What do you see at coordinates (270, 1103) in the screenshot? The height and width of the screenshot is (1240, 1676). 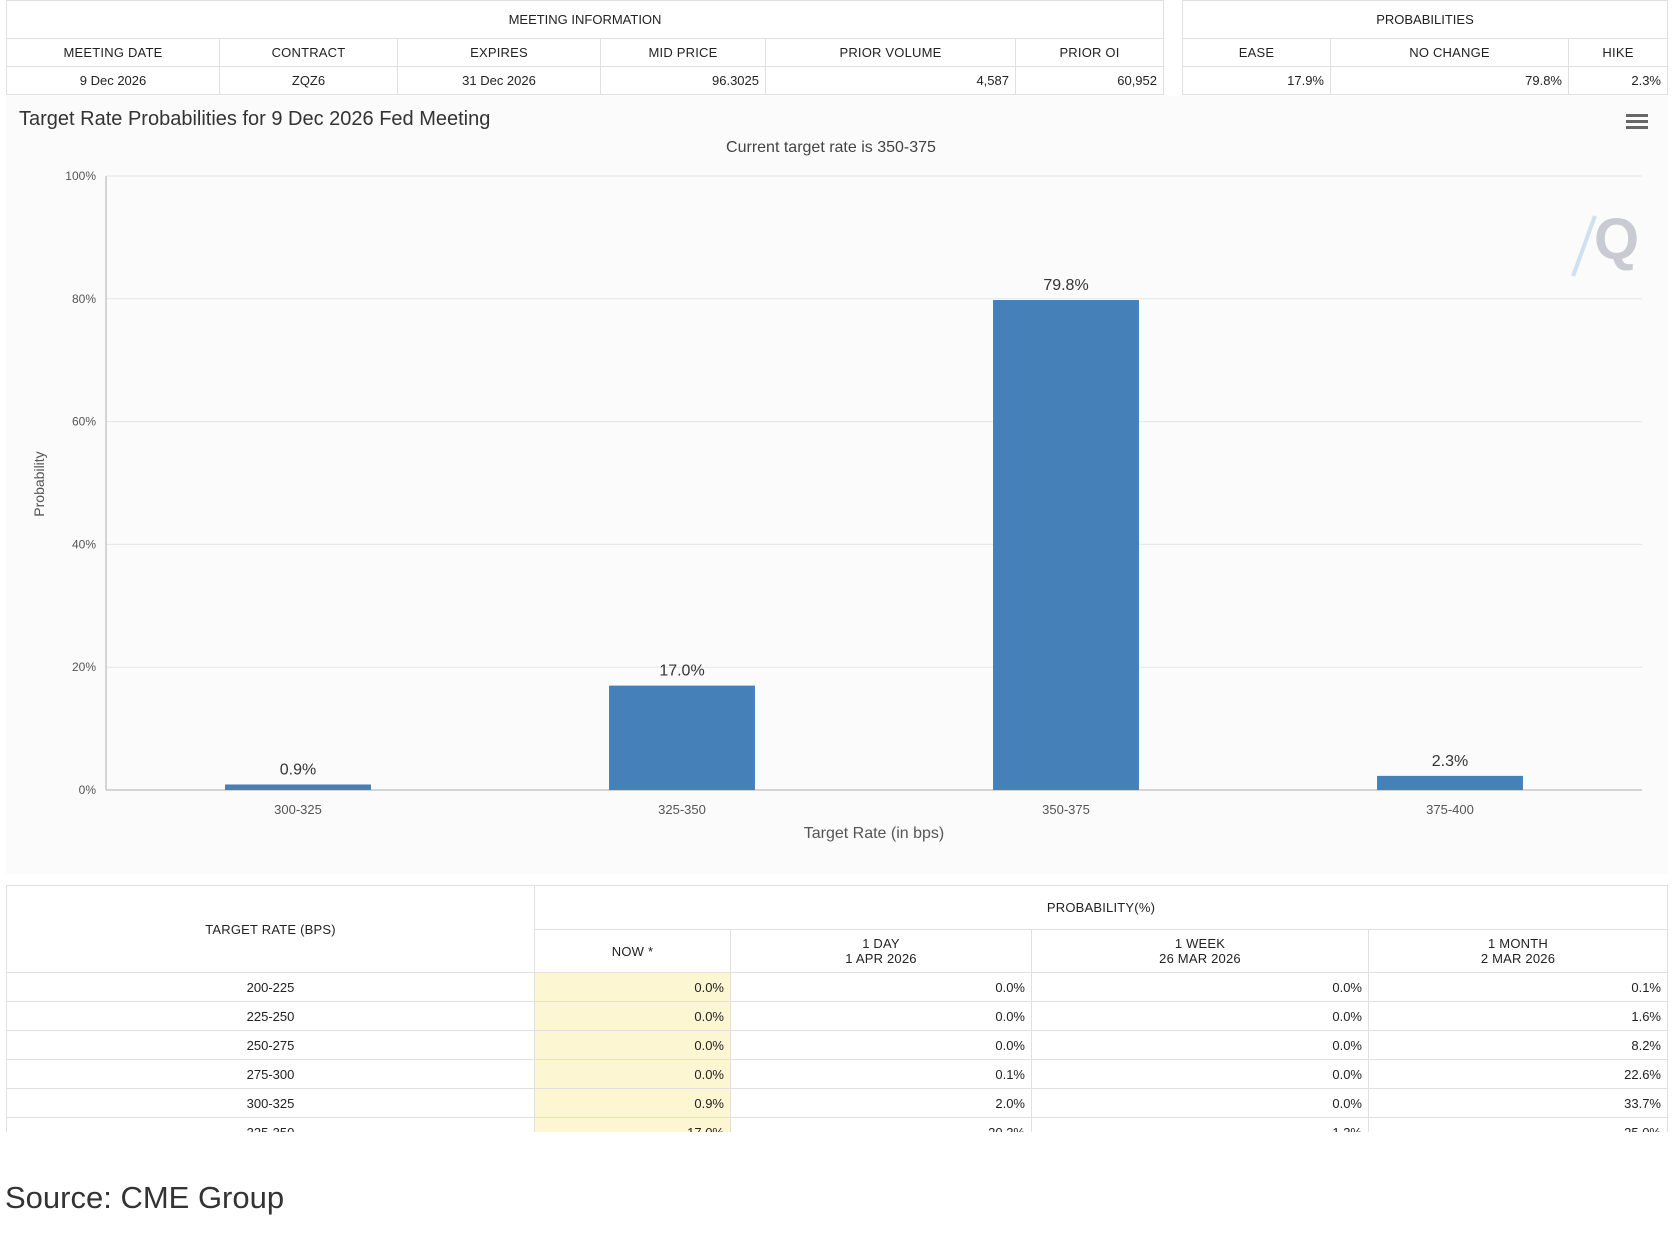 I see `target-rate-cell: 300-325` at bounding box center [270, 1103].